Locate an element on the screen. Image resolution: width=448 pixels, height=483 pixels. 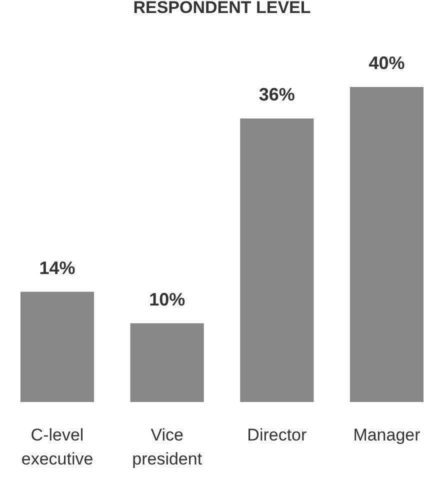
data-label: 10% is located at coordinates (167, 299).